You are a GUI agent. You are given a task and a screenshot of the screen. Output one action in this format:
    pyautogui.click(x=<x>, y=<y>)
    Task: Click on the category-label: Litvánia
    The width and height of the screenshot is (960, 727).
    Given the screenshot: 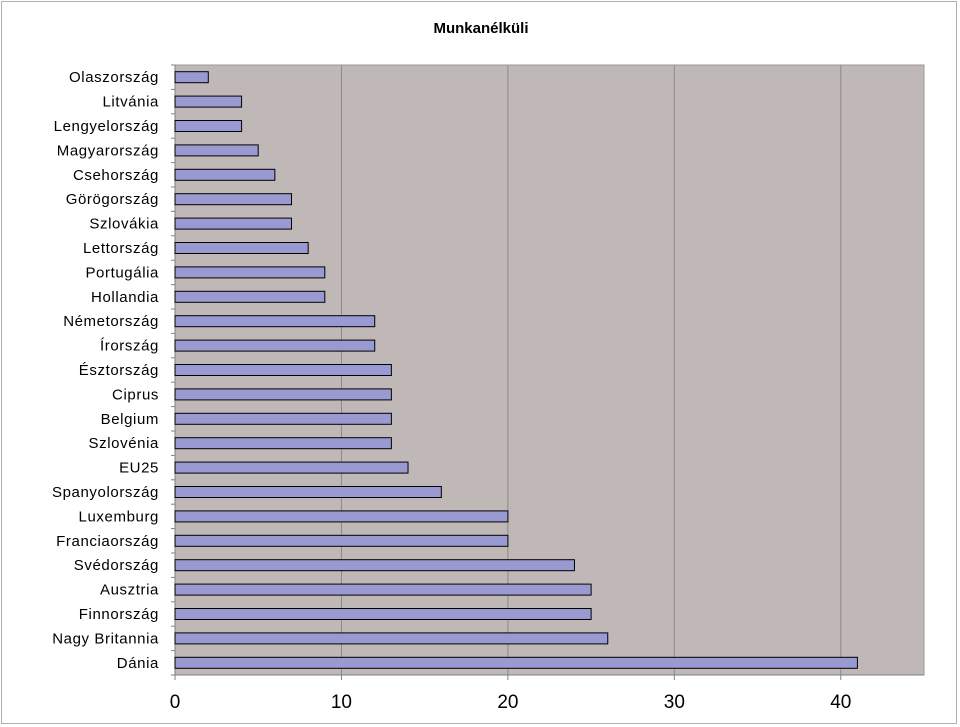 What is the action you would take?
    pyautogui.click(x=130, y=102)
    